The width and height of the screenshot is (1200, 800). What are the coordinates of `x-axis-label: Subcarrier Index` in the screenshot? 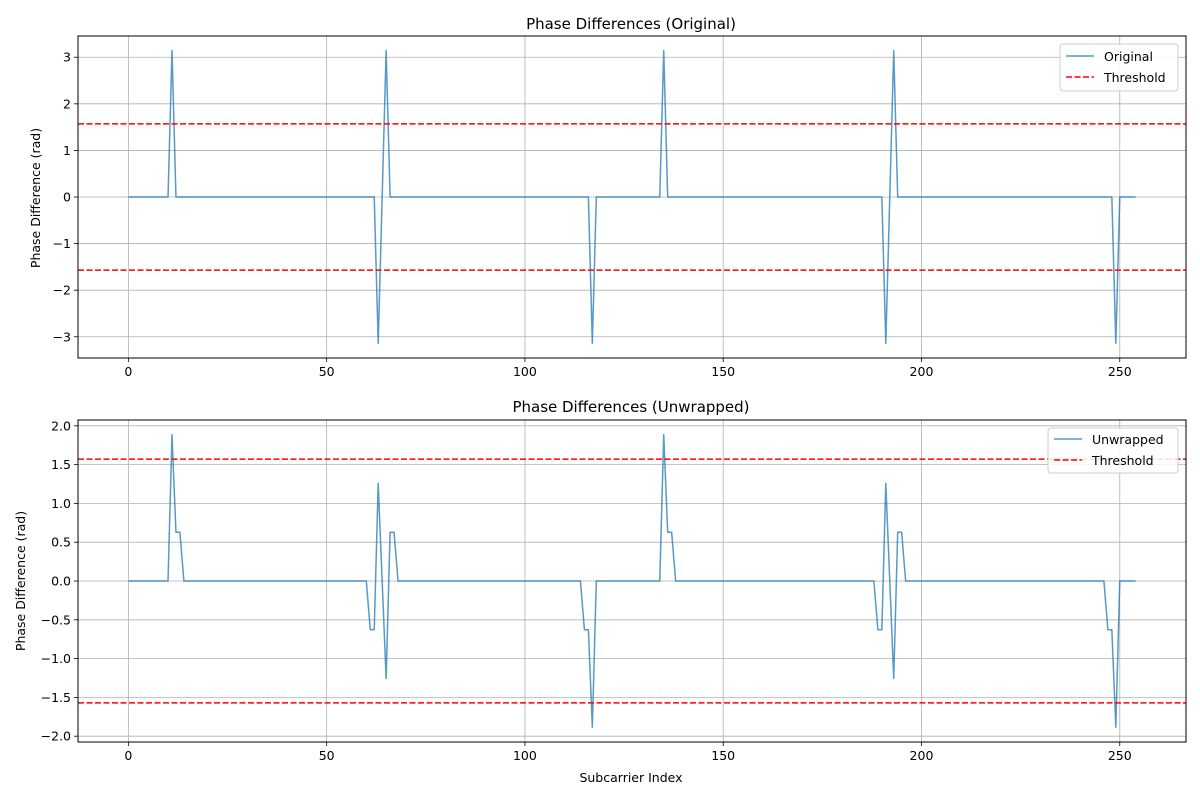 It's located at (630, 777).